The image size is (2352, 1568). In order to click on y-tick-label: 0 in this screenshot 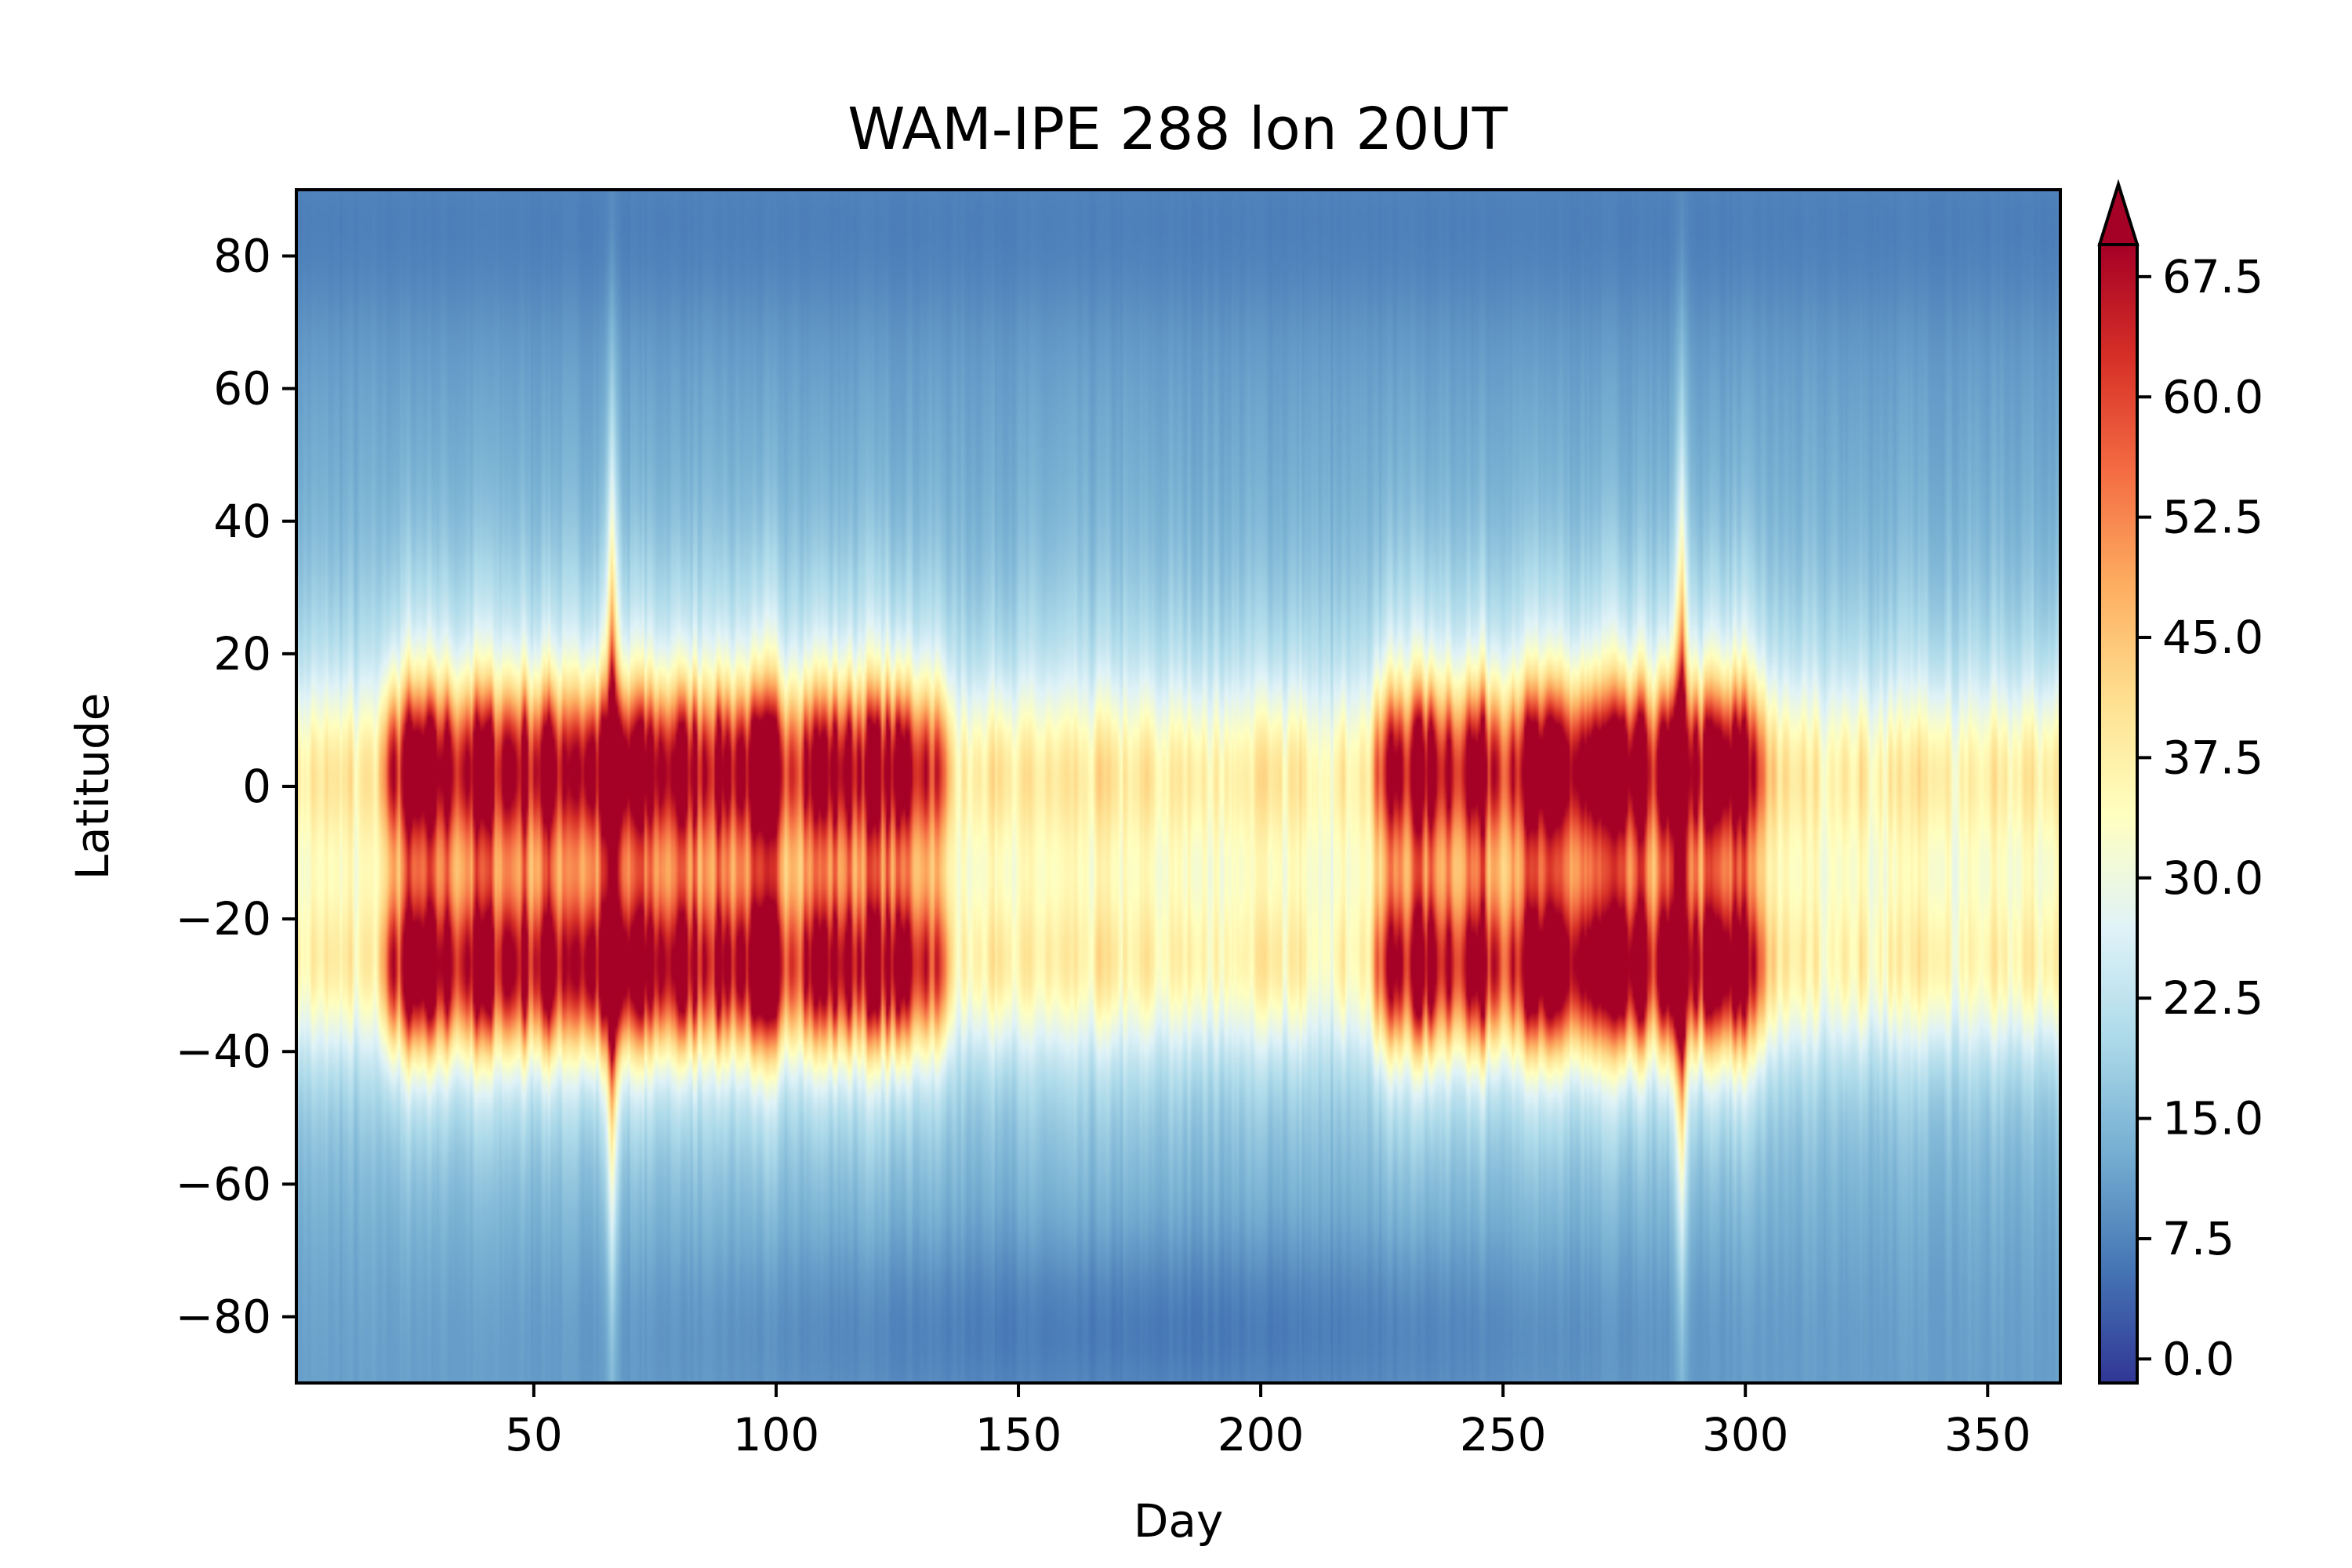, I will do `click(256, 786)`.